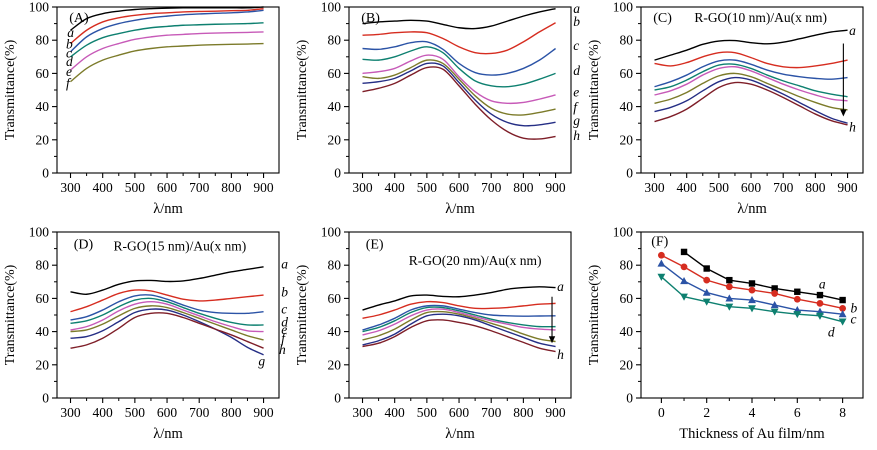  I want to click on panel-tag: (E), so click(375, 245).